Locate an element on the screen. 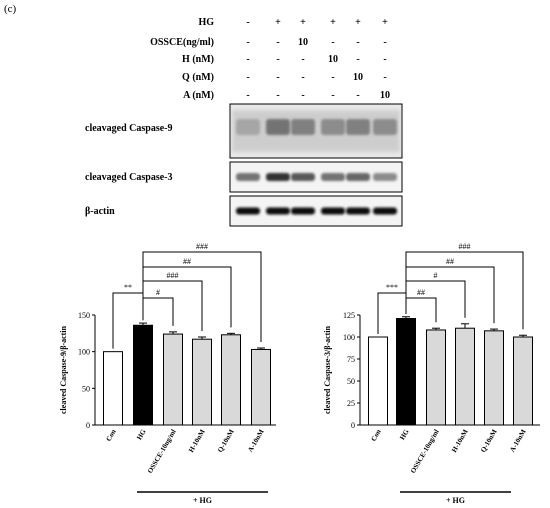 The image size is (550, 508). y-axis-label: cleaved Caspase-3/β-actin is located at coordinates (327, 369).